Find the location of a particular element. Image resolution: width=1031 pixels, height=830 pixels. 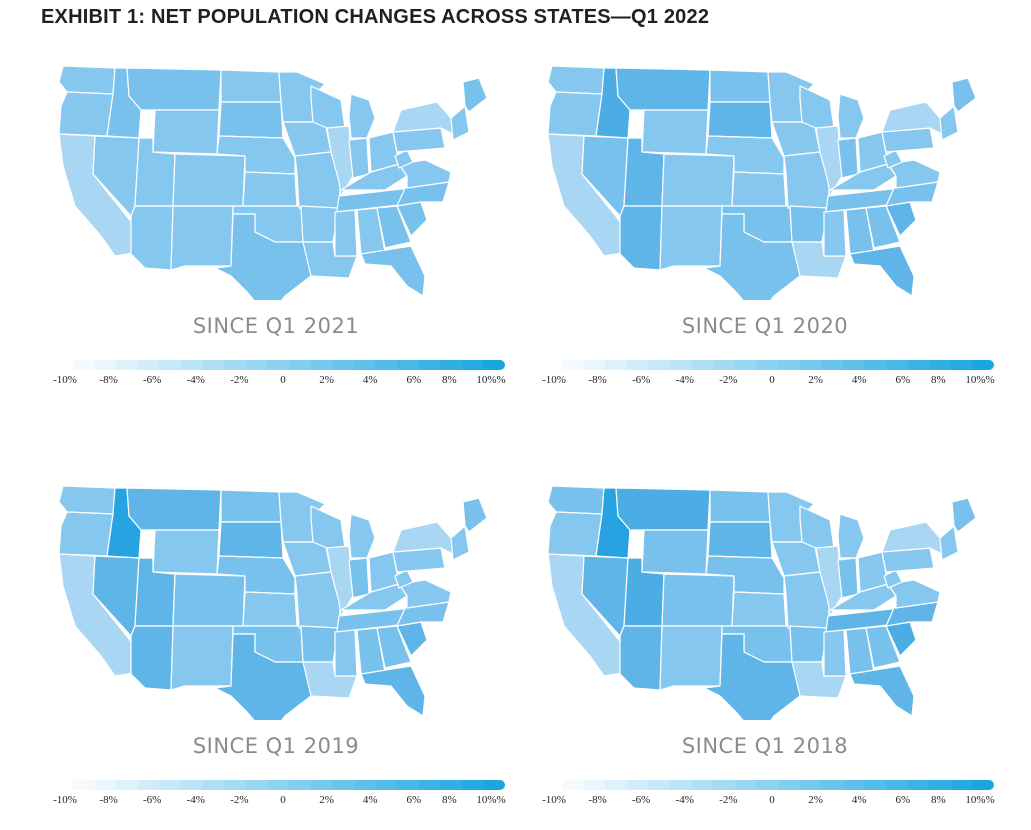

state-wa is located at coordinates (87, 500).